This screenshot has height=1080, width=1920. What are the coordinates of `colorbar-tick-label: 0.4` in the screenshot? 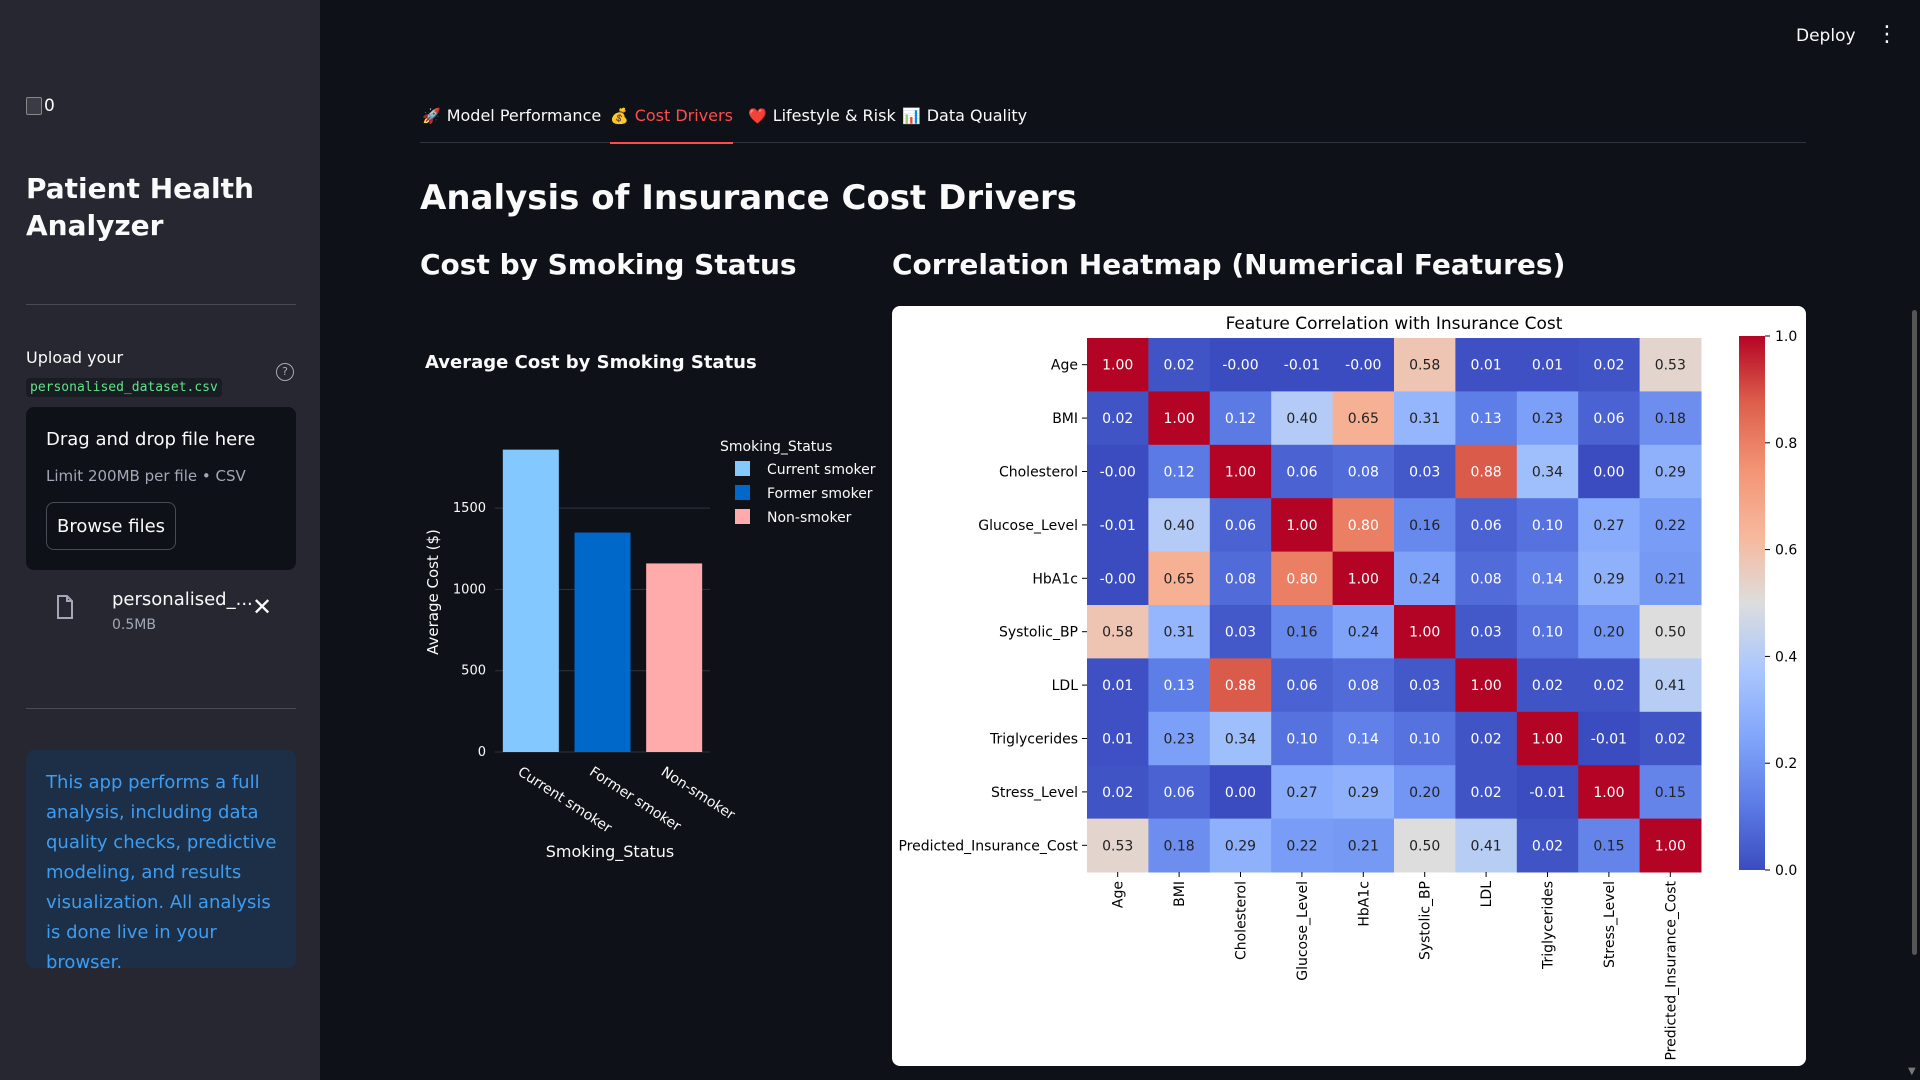 It's located at (1786, 657).